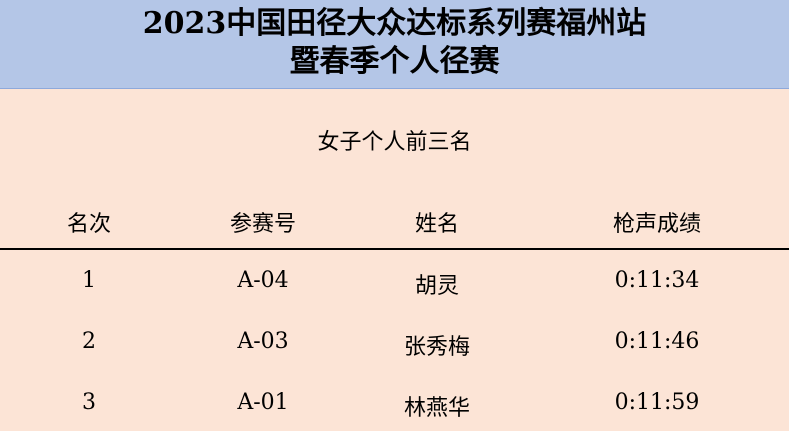 The height and width of the screenshot is (431, 789). What do you see at coordinates (89, 280) in the screenshot?
I see `rank: 1` at bounding box center [89, 280].